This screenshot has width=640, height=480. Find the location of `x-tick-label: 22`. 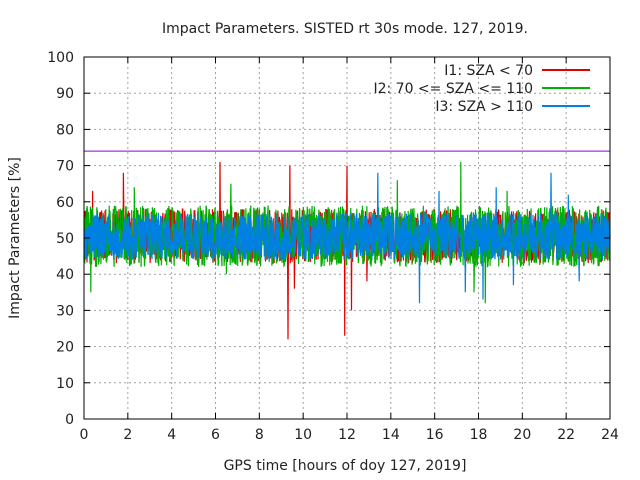

x-tick-label: 22 is located at coordinates (566, 435).